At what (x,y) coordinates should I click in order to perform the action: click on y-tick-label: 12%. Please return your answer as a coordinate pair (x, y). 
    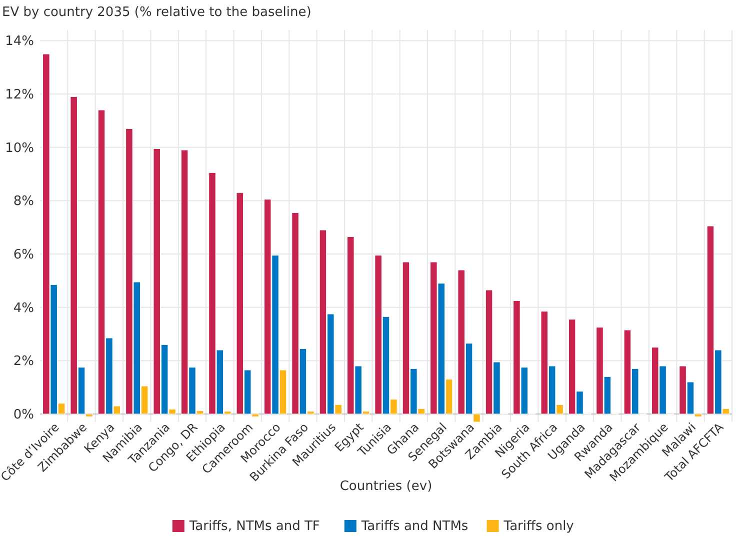
    Looking at the image, I should click on (19, 95).